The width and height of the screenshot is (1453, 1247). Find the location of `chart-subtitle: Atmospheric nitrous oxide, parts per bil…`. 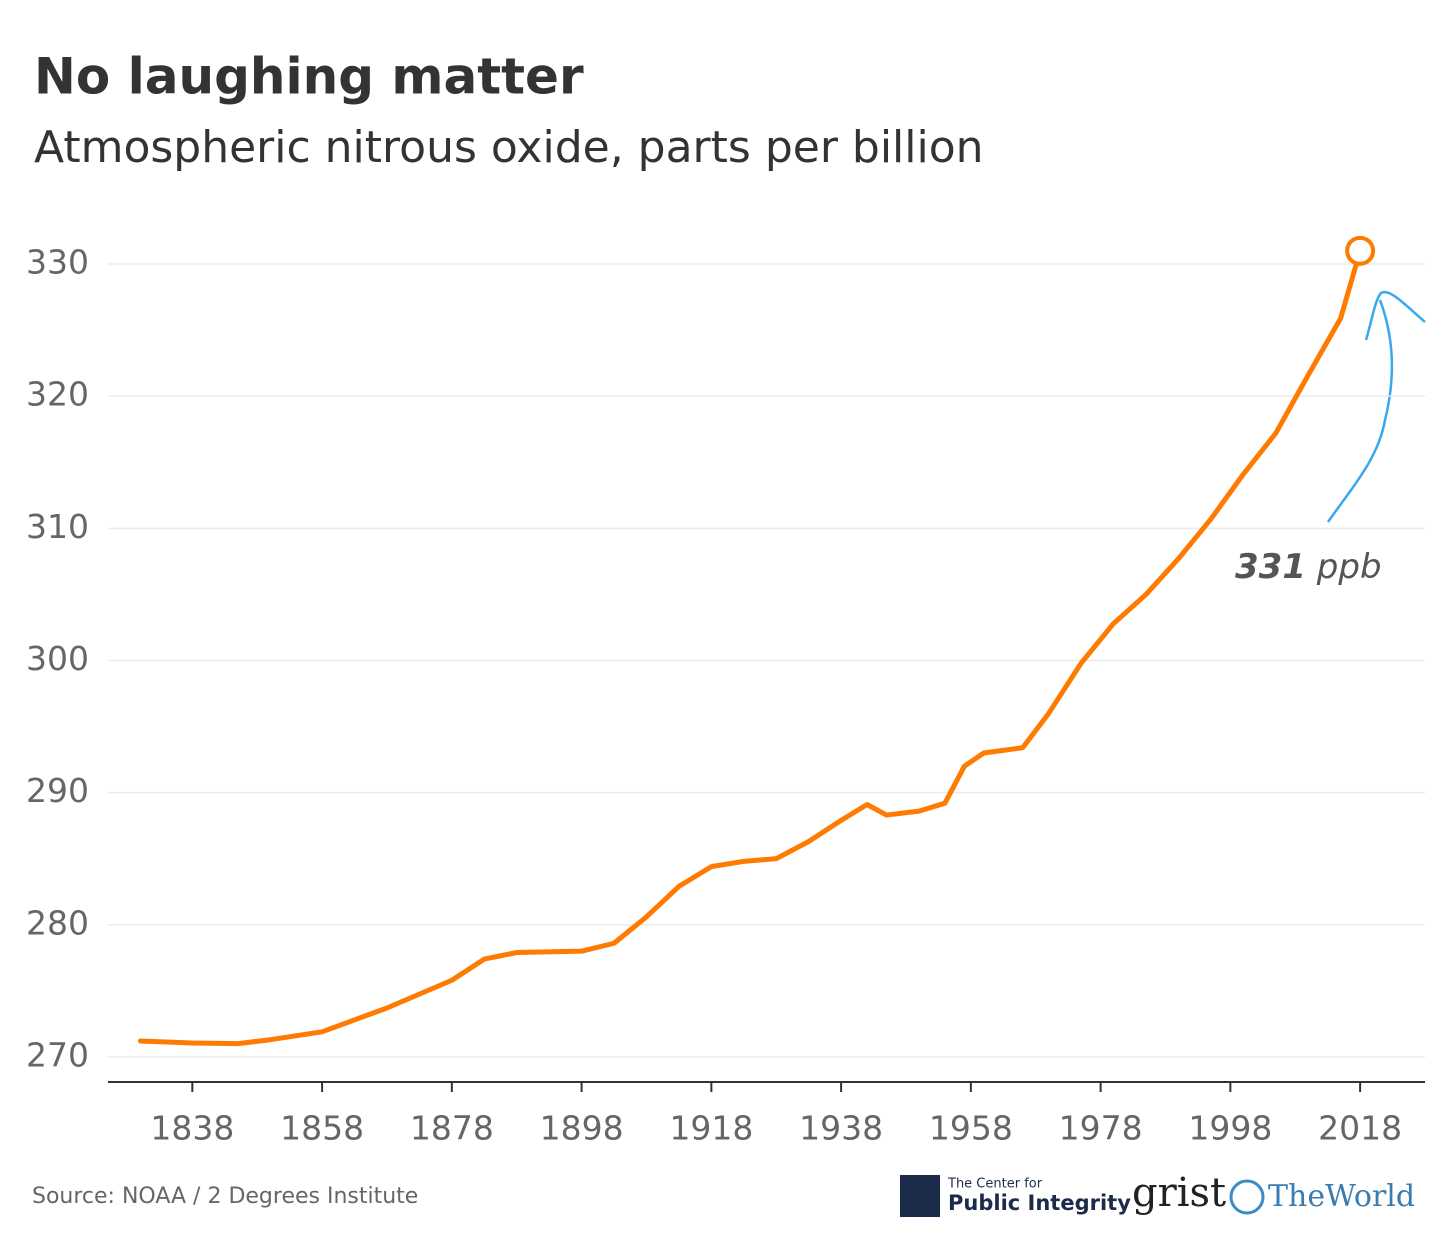

chart-subtitle: Atmospheric nitrous oxide, parts per bil… is located at coordinates (509, 147).